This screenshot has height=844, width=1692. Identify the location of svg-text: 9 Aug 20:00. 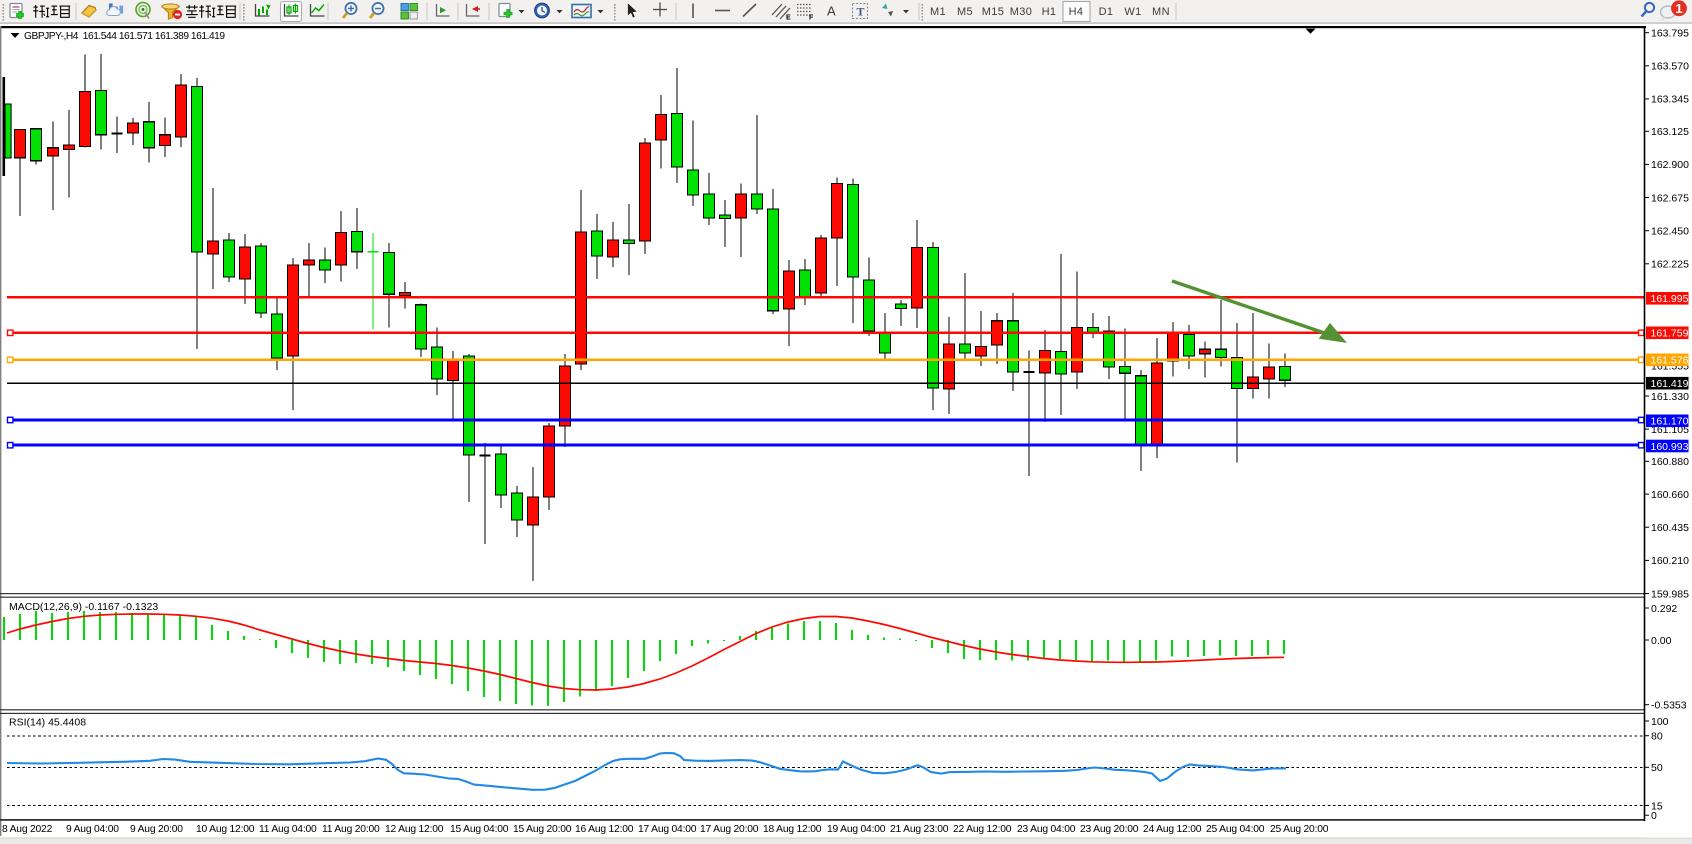
(156, 829).